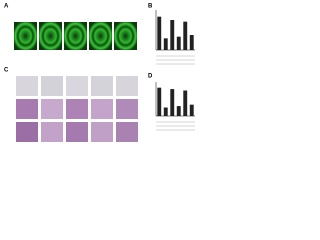 This screenshot has height=240, width=320. Describe the element at coordinates (175, 93) in the screenshot. I see `pm-tables` at that location.